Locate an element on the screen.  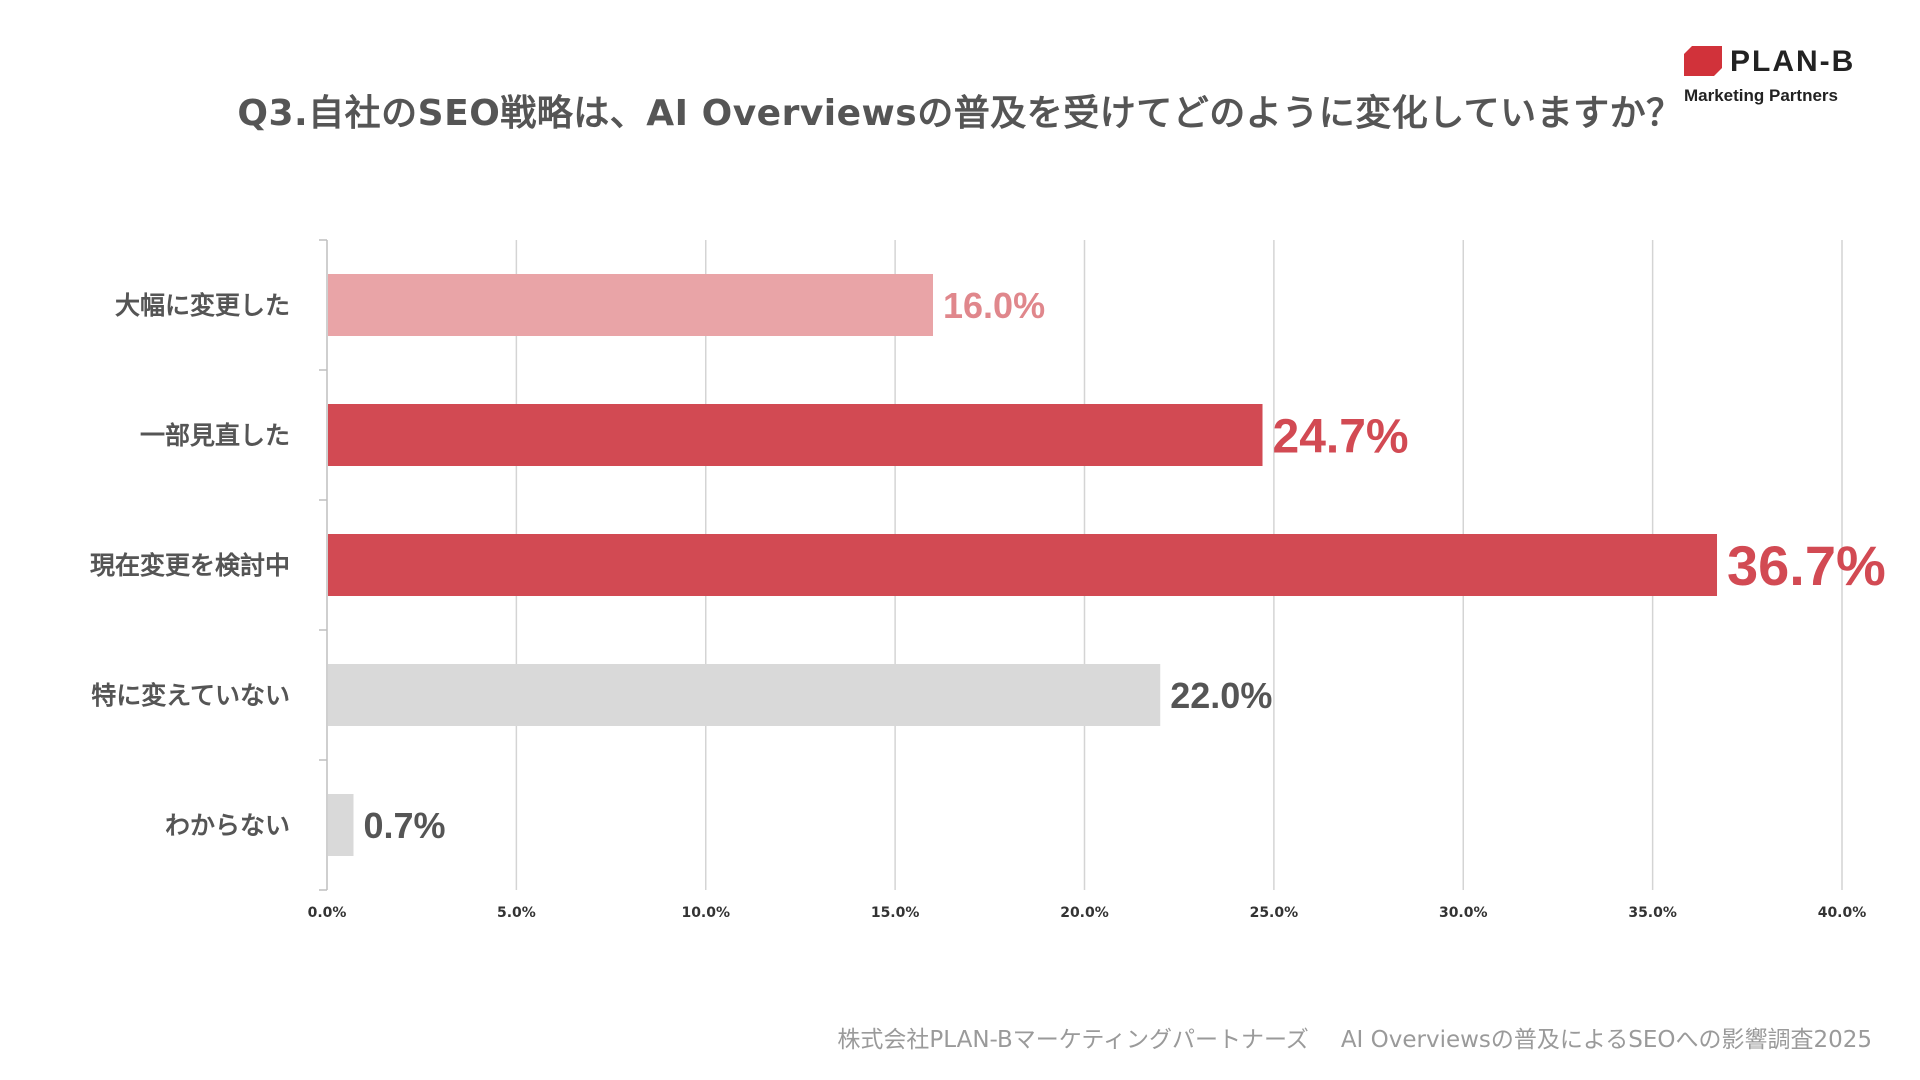
value-label: 0.7% is located at coordinates (405, 825).